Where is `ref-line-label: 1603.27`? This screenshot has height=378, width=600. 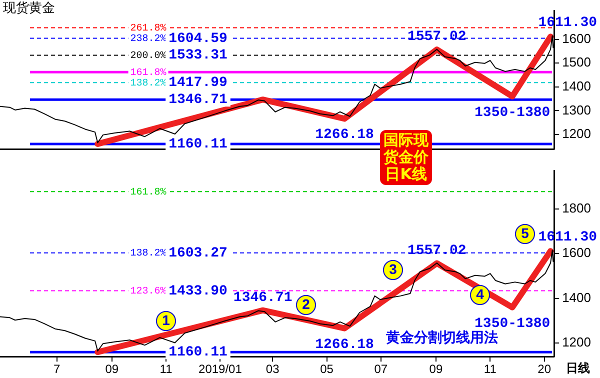
ref-line-label: 1603.27 is located at coordinates (198, 253).